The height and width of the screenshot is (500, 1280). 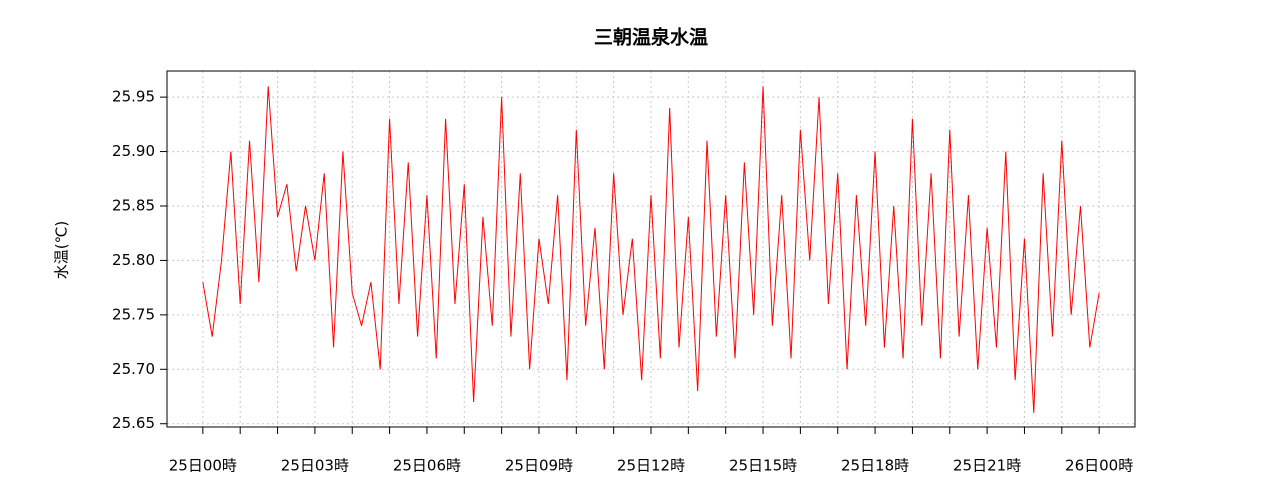 I want to click on x-tick-label: 25日21時, so click(x=987, y=466).